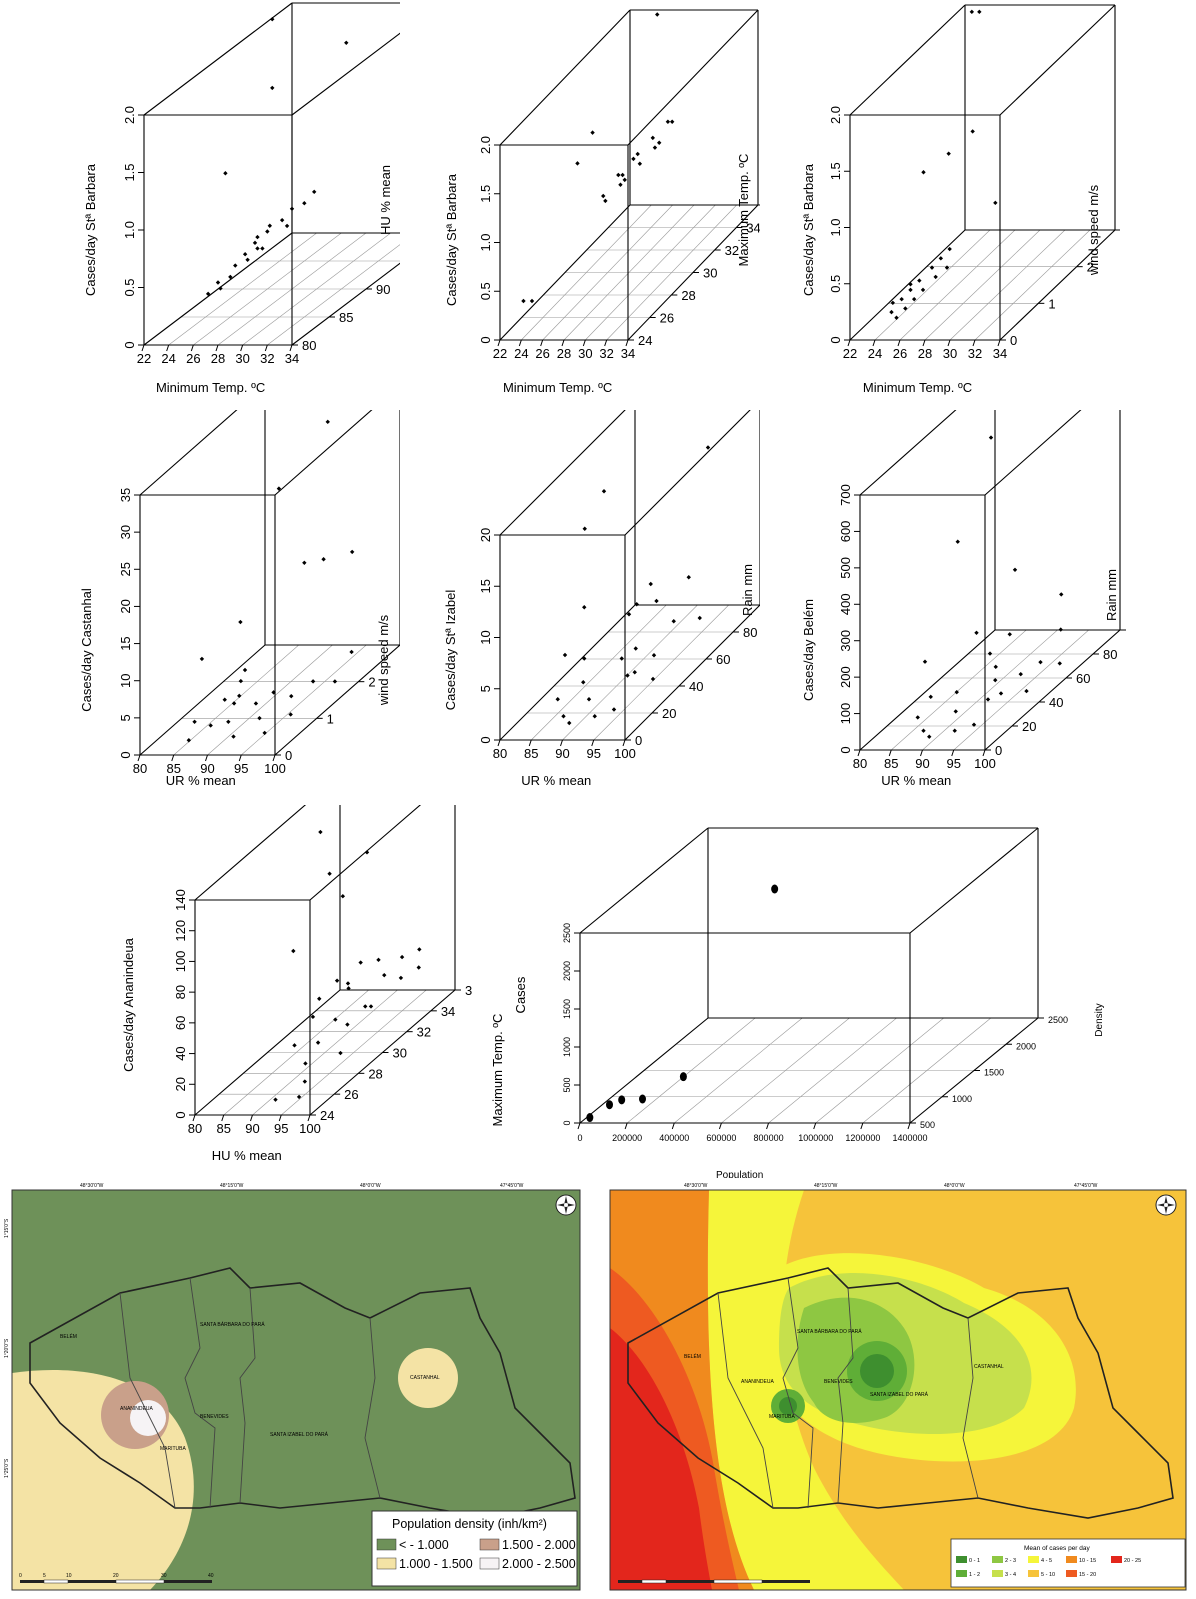 This screenshot has height=1599, width=1196. Describe the element at coordinates (567, 933) in the screenshot. I see `y-tick-label: 2500` at that location.